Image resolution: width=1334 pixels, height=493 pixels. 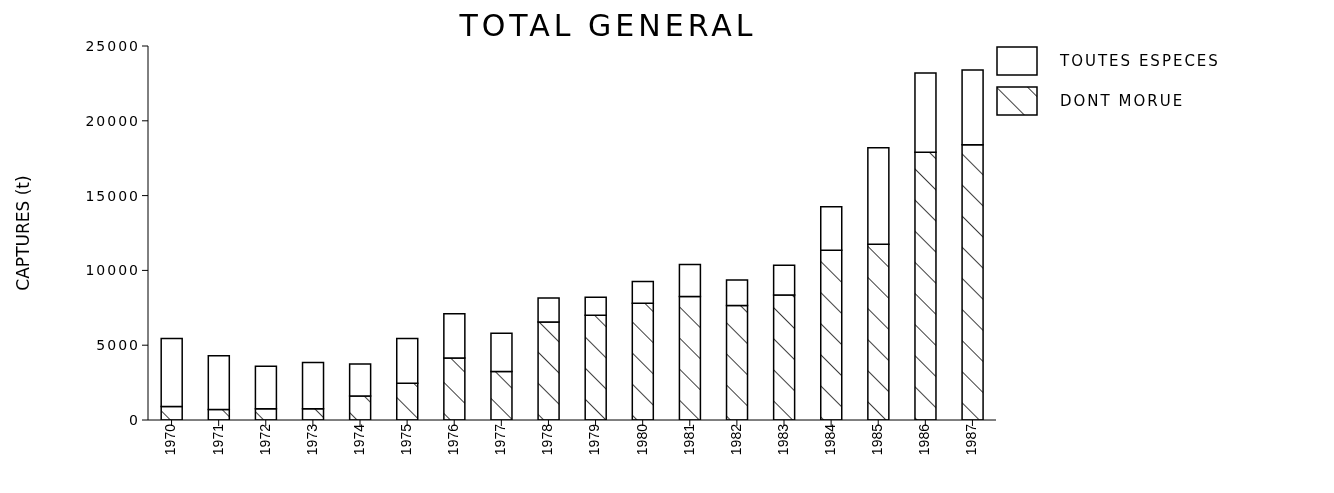 I want to click on x-tick-label: 1973, so click(x=311, y=439).